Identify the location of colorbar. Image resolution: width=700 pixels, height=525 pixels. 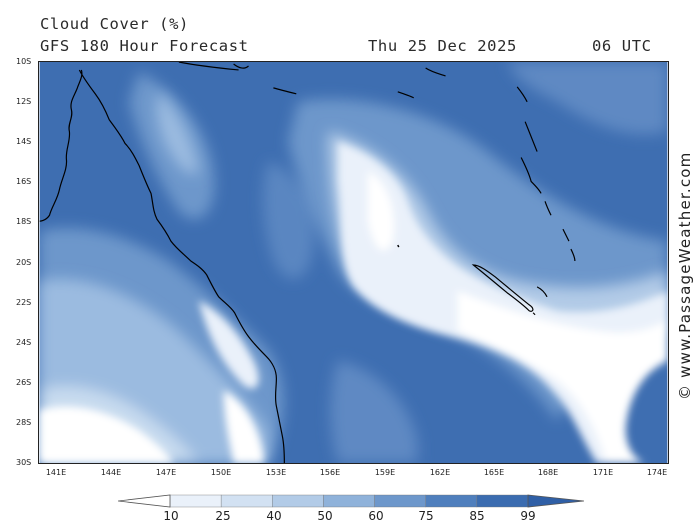
(351, 501).